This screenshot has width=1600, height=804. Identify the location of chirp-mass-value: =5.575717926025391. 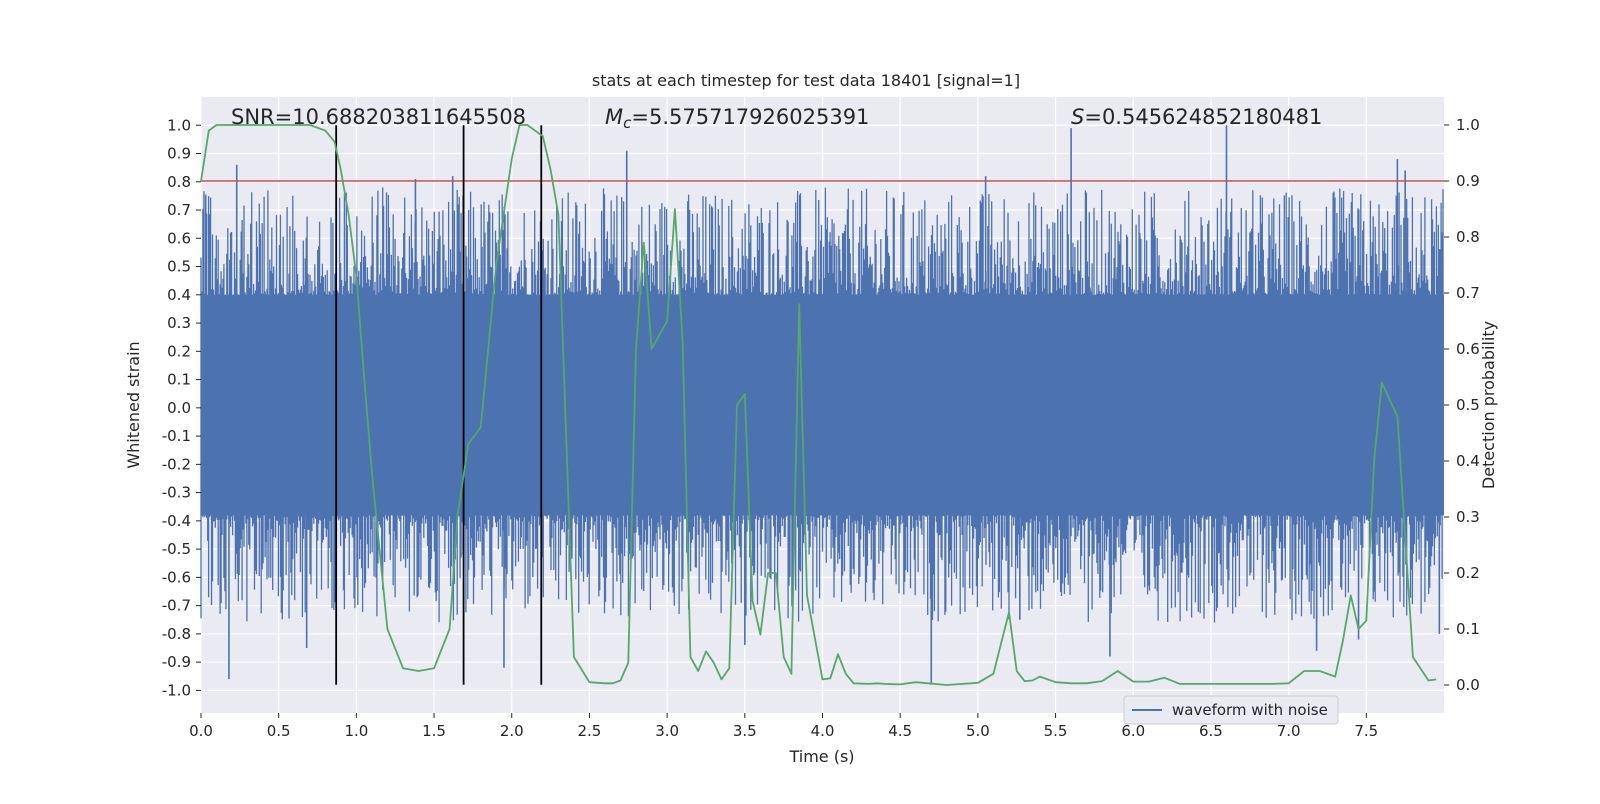
(750, 117).